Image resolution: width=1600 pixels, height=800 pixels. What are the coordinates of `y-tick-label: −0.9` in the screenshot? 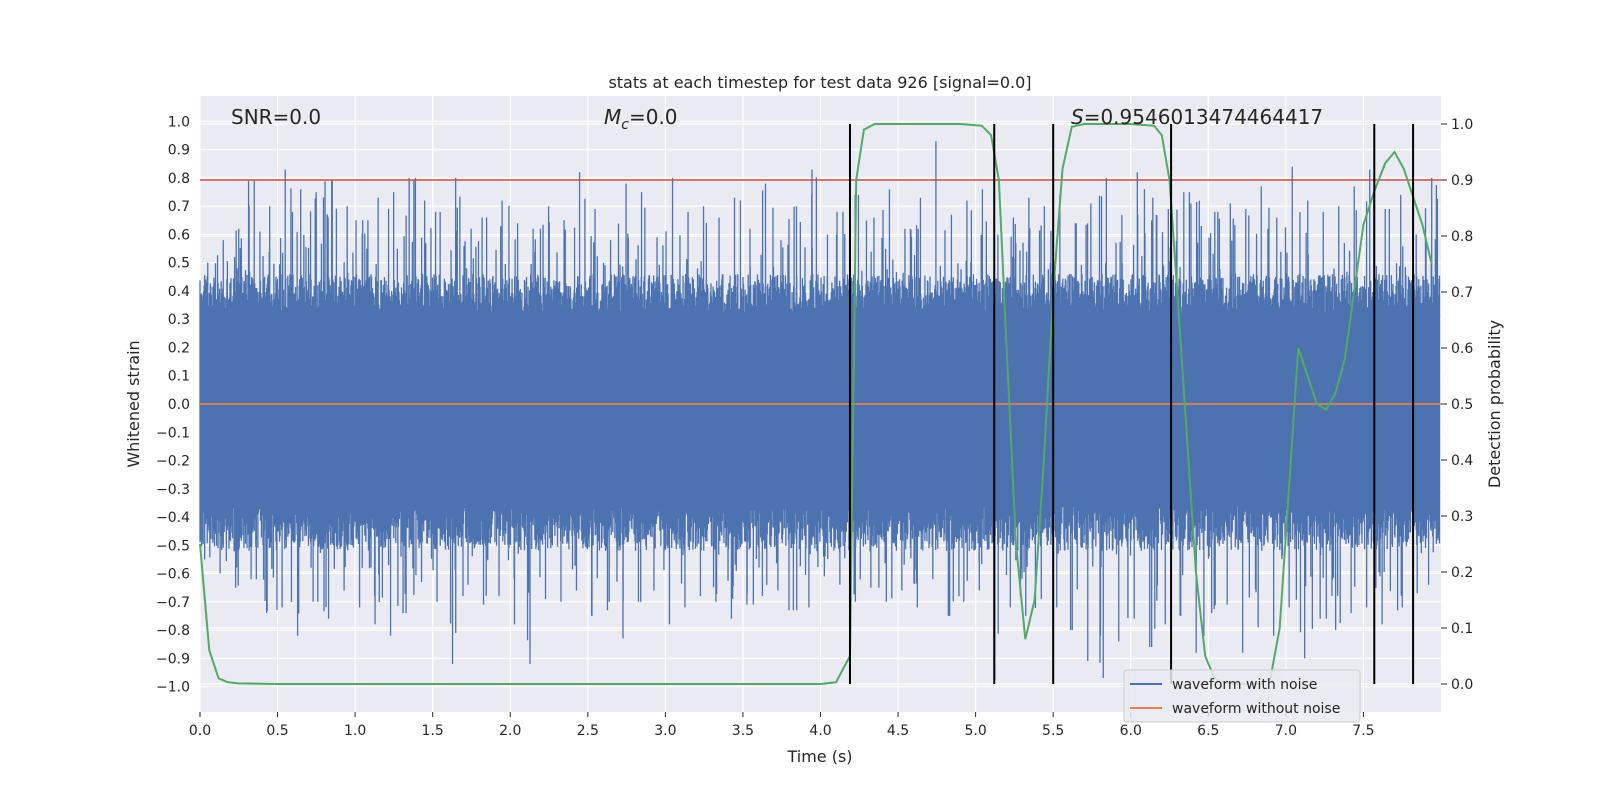 It's located at (173, 659).